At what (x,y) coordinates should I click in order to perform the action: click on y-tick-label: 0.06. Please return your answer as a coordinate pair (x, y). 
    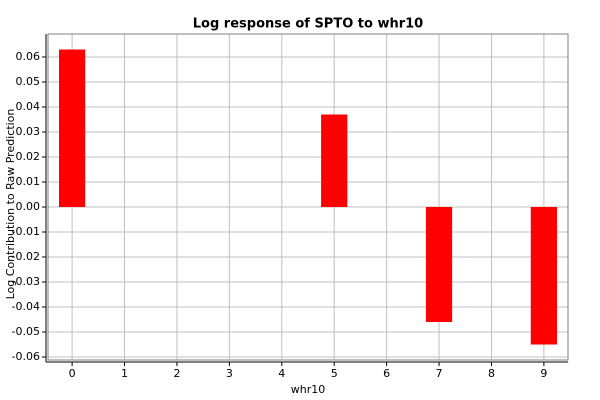
    Looking at the image, I should click on (28, 56).